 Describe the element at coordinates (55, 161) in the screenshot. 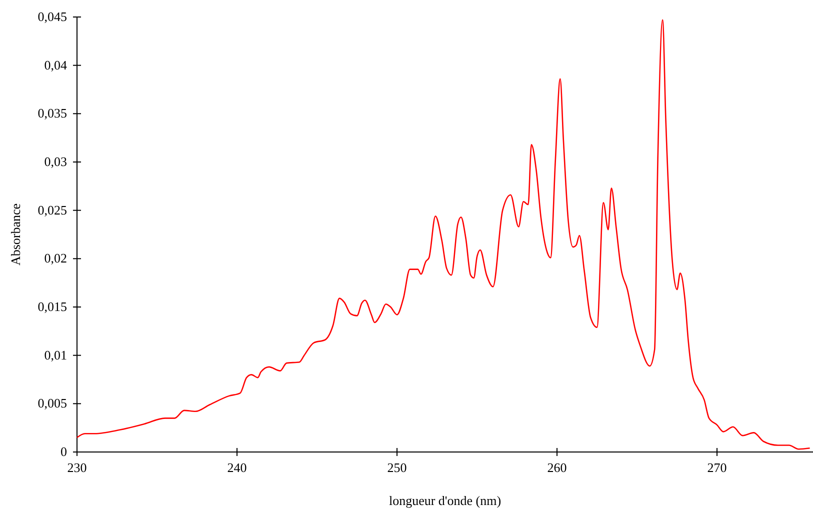

I see `y-tick-label: 0,03` at that location.